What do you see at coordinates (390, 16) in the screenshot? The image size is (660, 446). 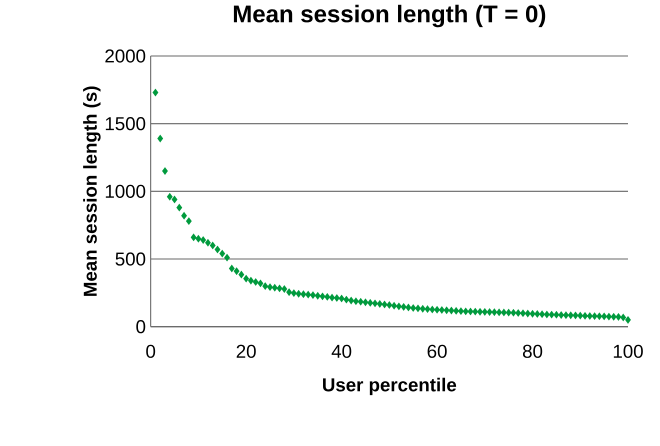 I see `chart-title: Mean session length (T = 0)` at bounding box center [390, 16].